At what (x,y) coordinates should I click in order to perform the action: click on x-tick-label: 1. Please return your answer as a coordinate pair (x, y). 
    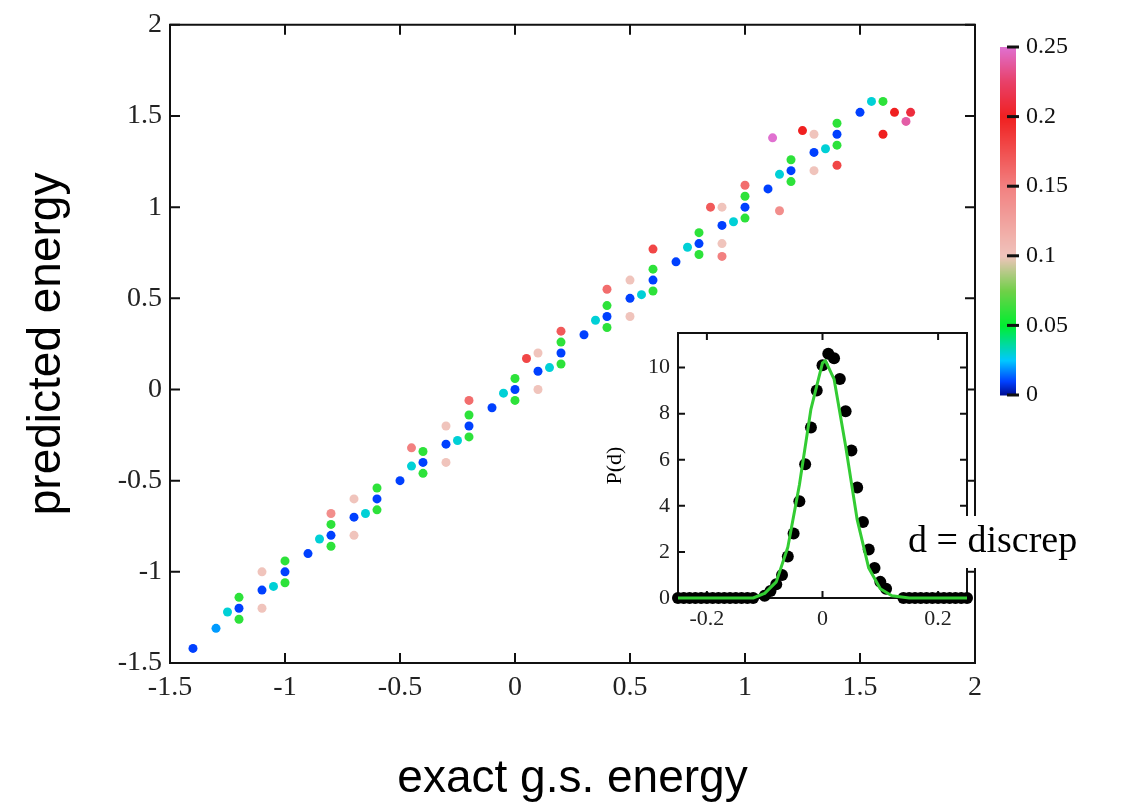
    Looking at the image, I should click on (745, 686).